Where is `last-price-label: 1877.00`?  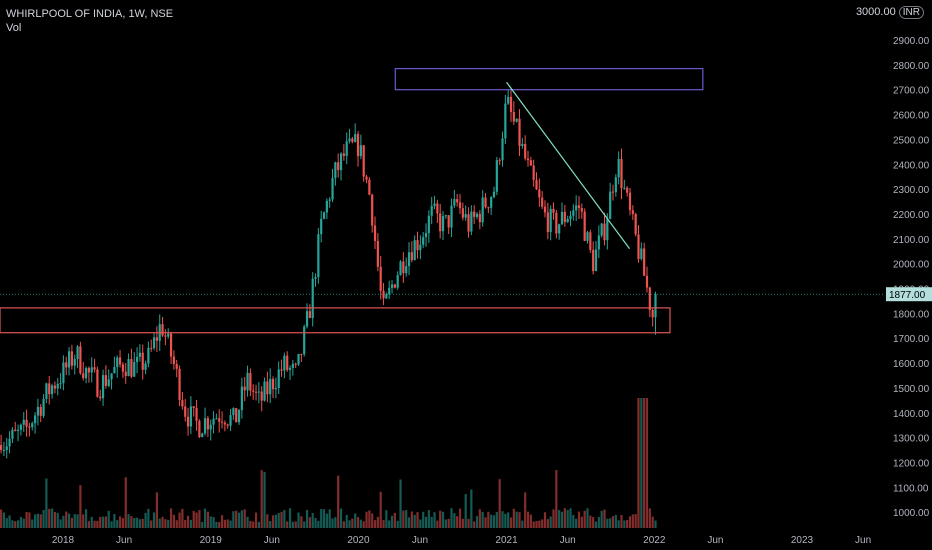 last-price-label: 1877.00 is located at coordinates (907, 295).